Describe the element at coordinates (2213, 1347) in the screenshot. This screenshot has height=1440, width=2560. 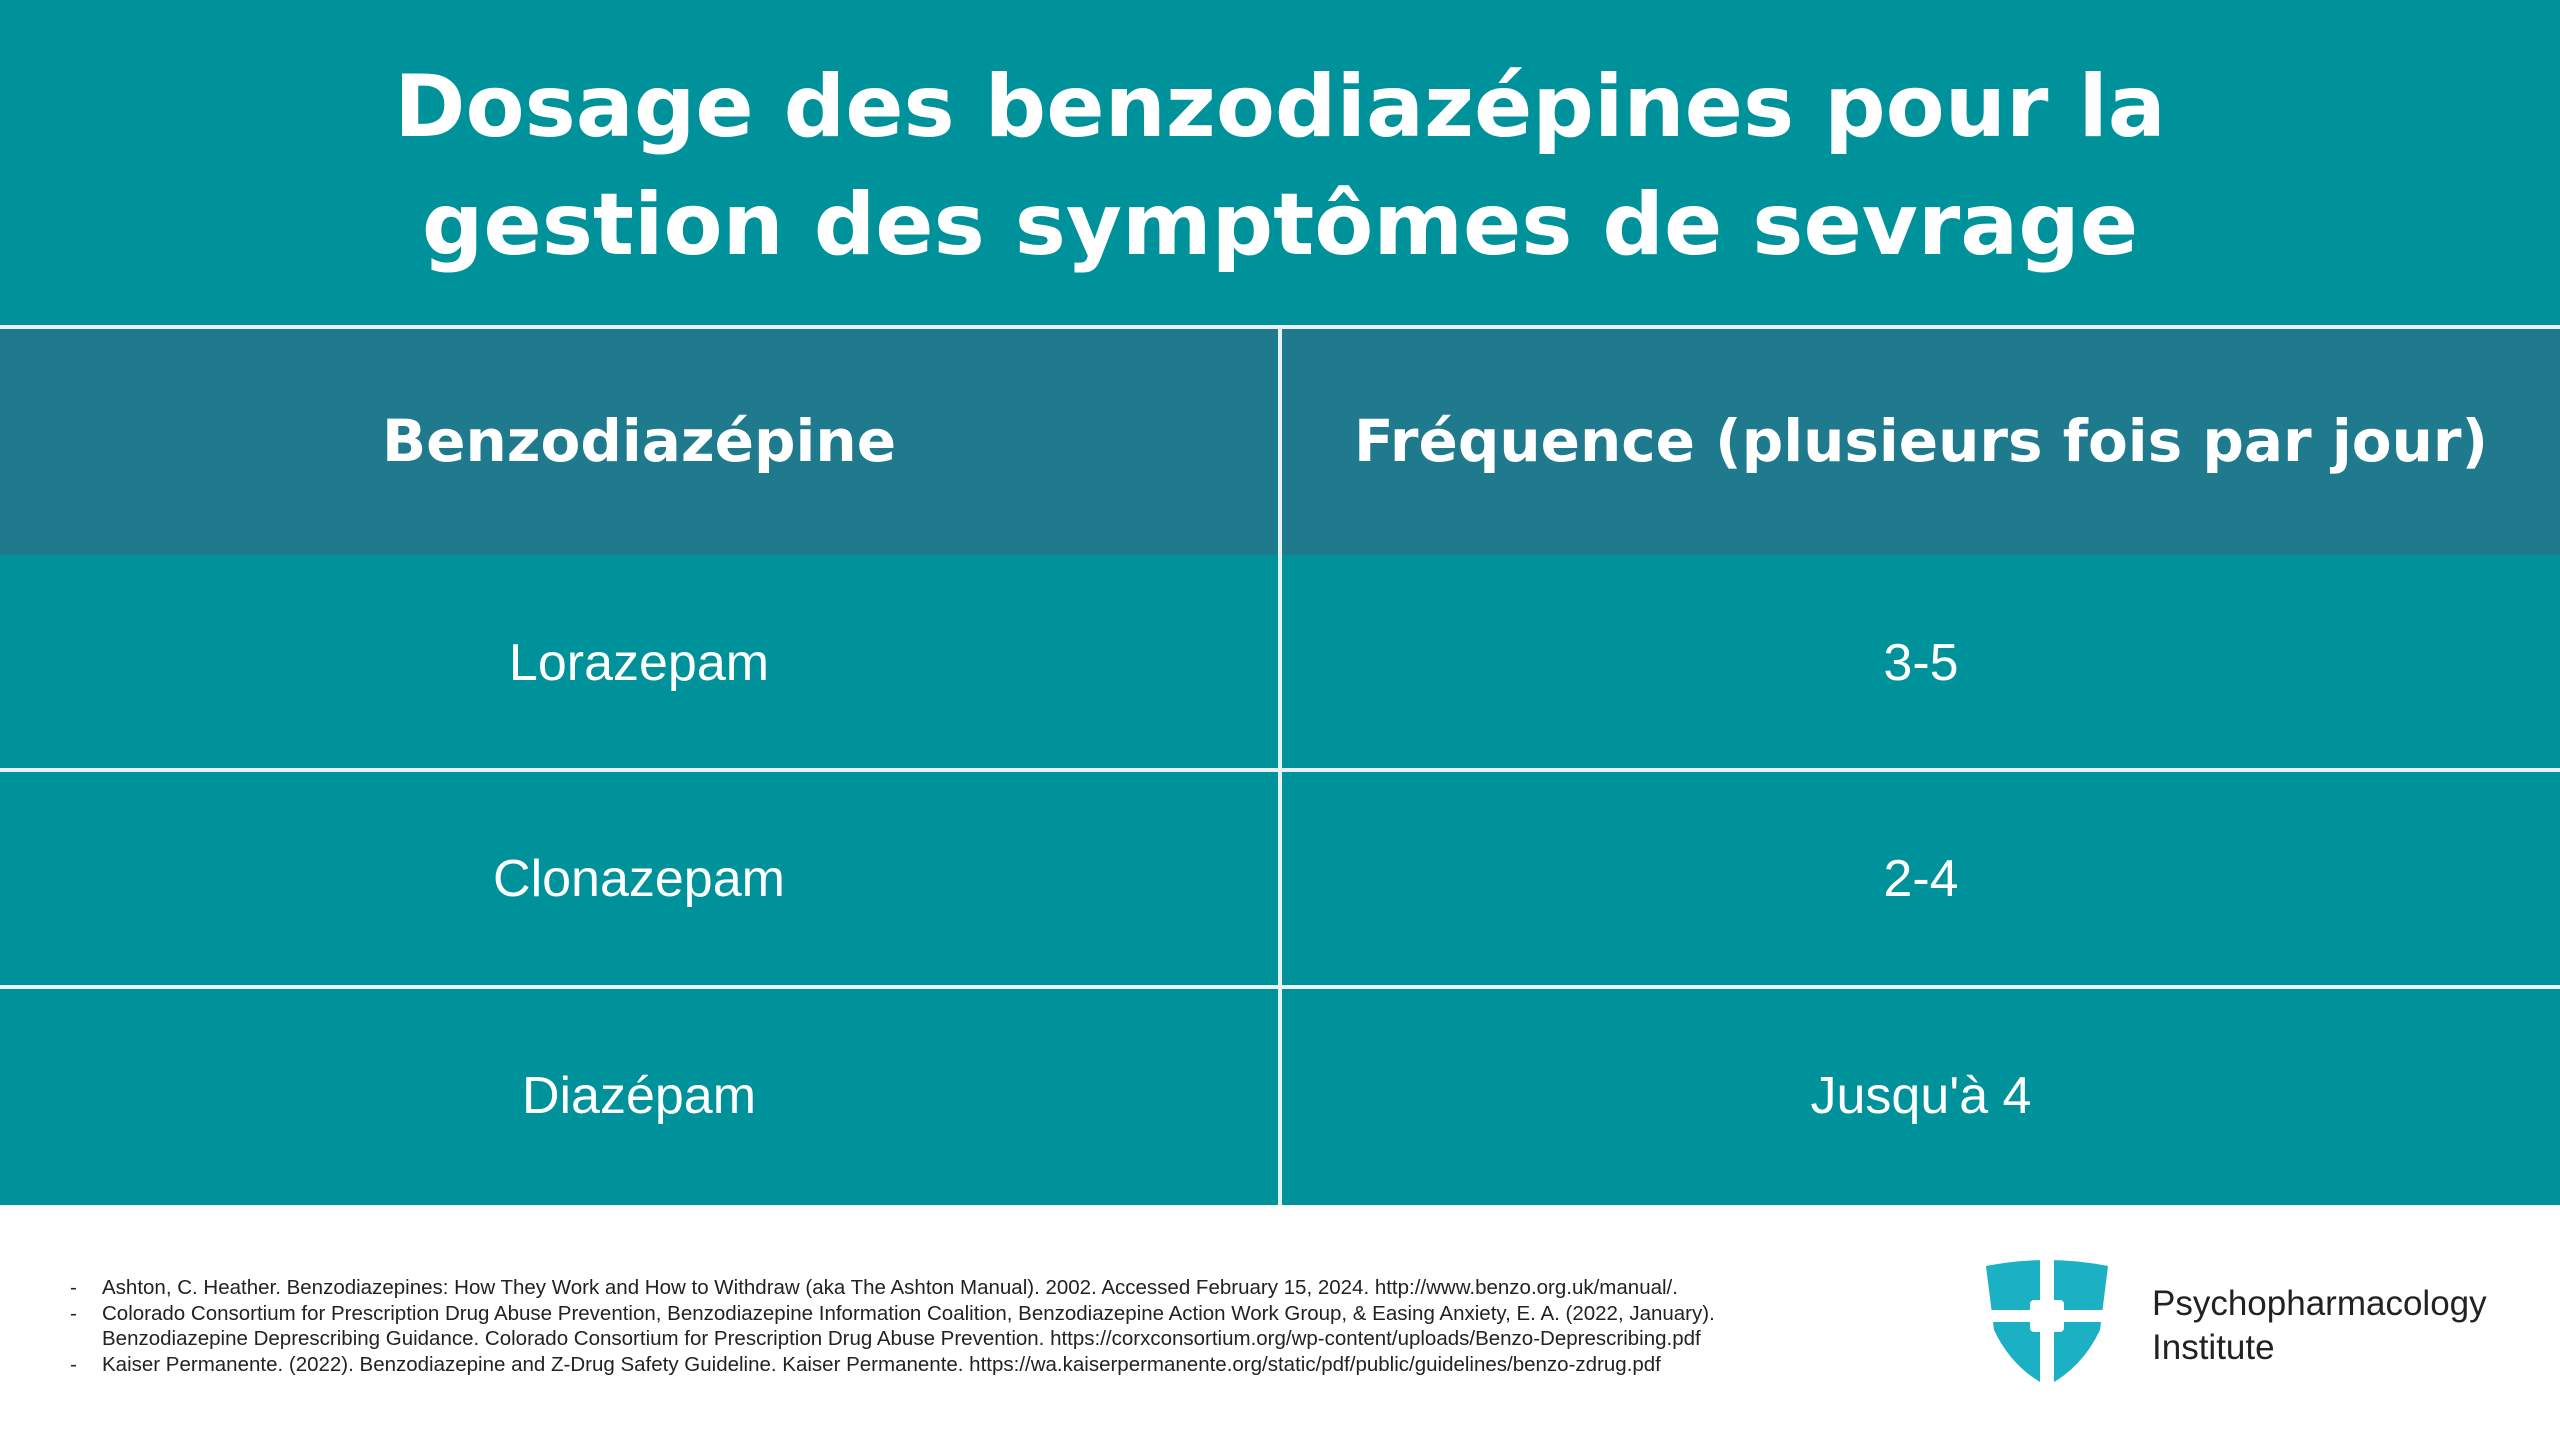
I see `logo-line: Institute` at that location.